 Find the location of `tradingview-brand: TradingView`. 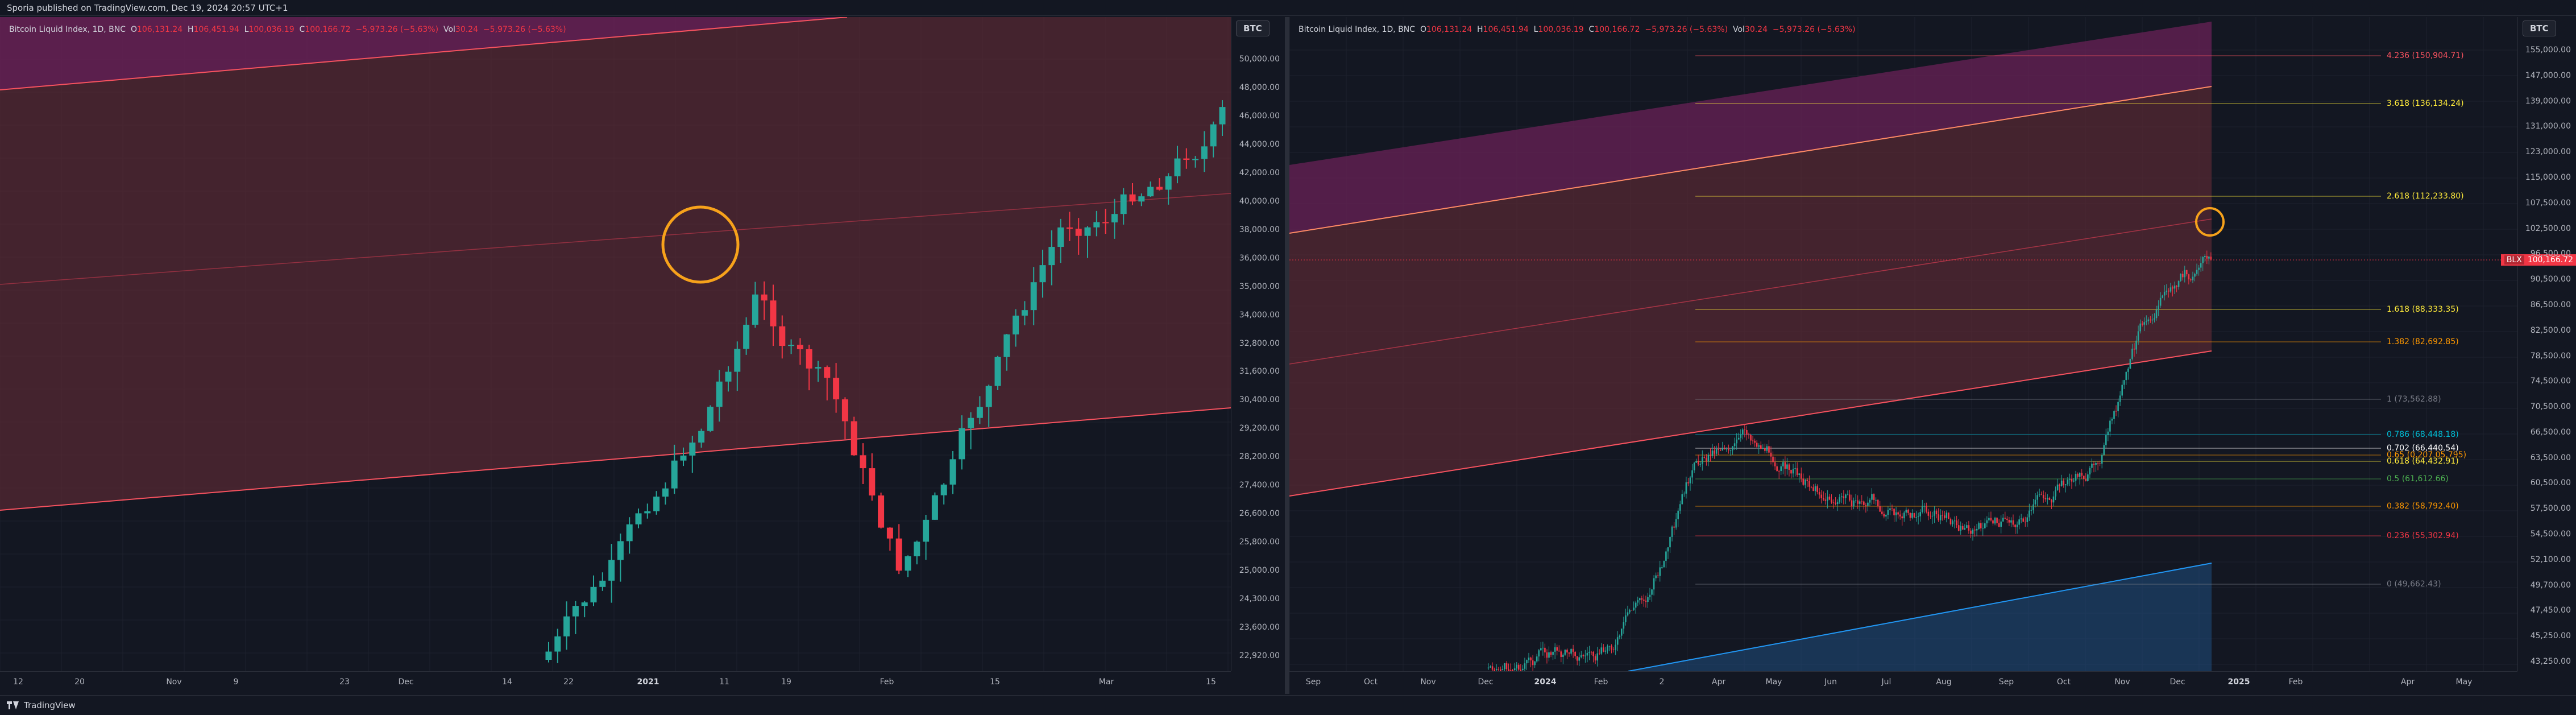

tradingview-brand: TradingView is located at coordinates (41, 705).